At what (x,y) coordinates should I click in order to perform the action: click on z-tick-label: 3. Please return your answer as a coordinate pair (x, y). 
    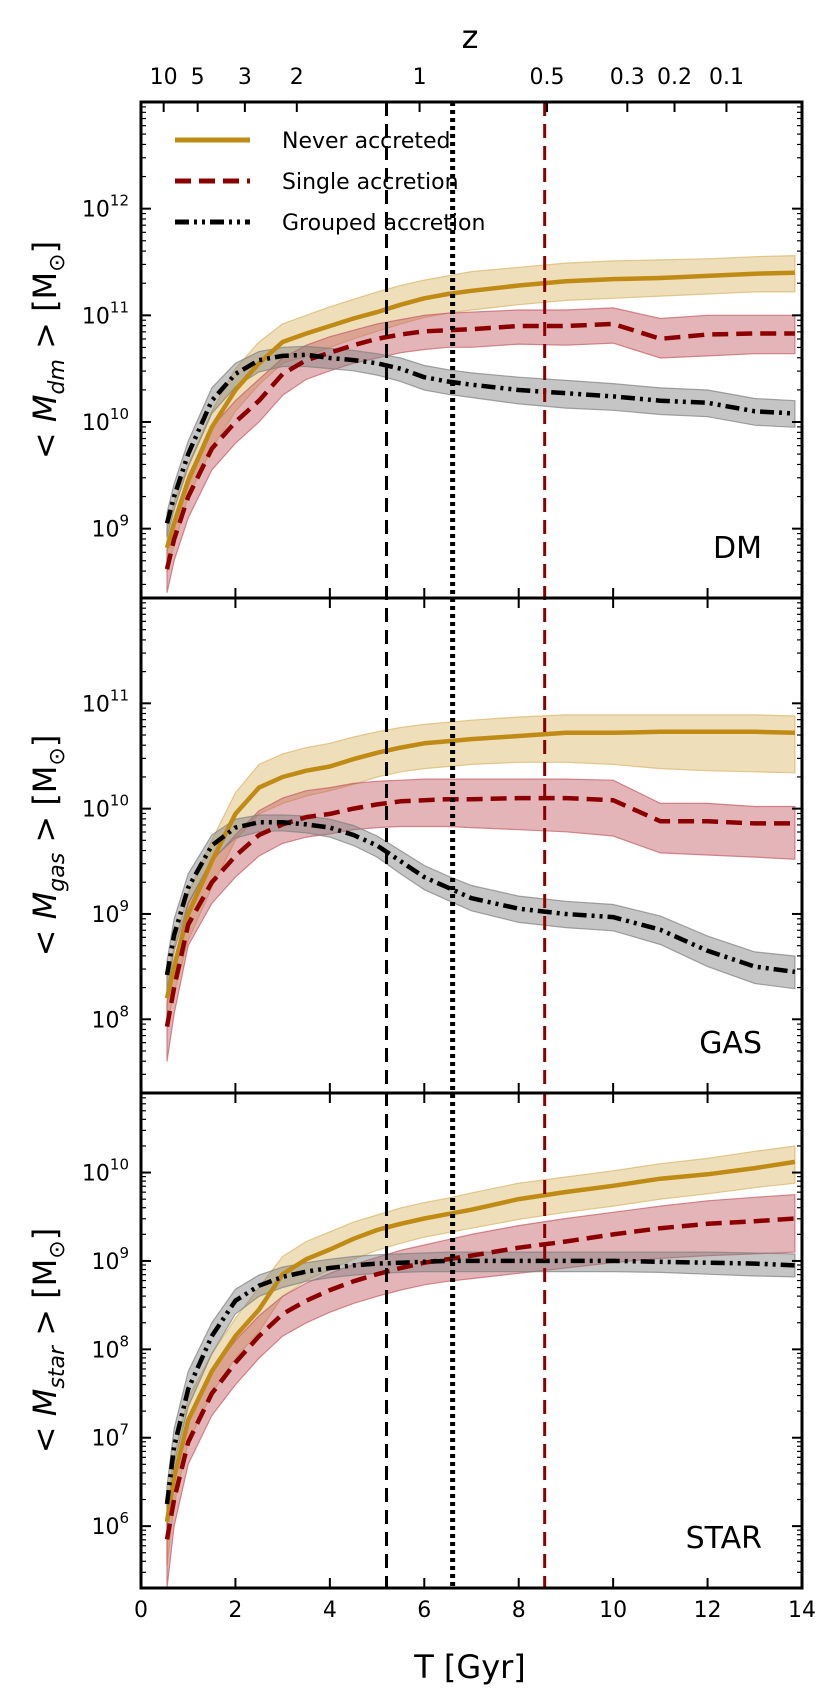
    Looking at the image, I should click on (245, 77).